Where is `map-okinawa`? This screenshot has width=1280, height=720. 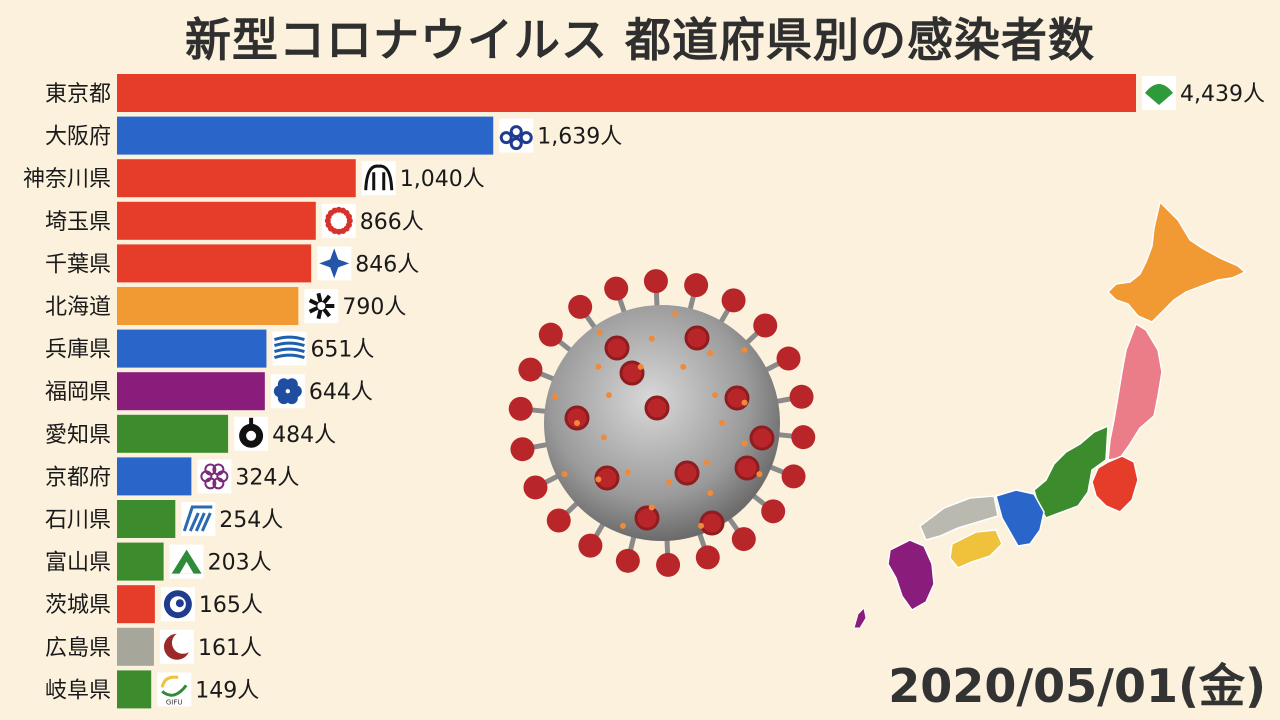
map-okinawa is located at coordinates (860, 617).